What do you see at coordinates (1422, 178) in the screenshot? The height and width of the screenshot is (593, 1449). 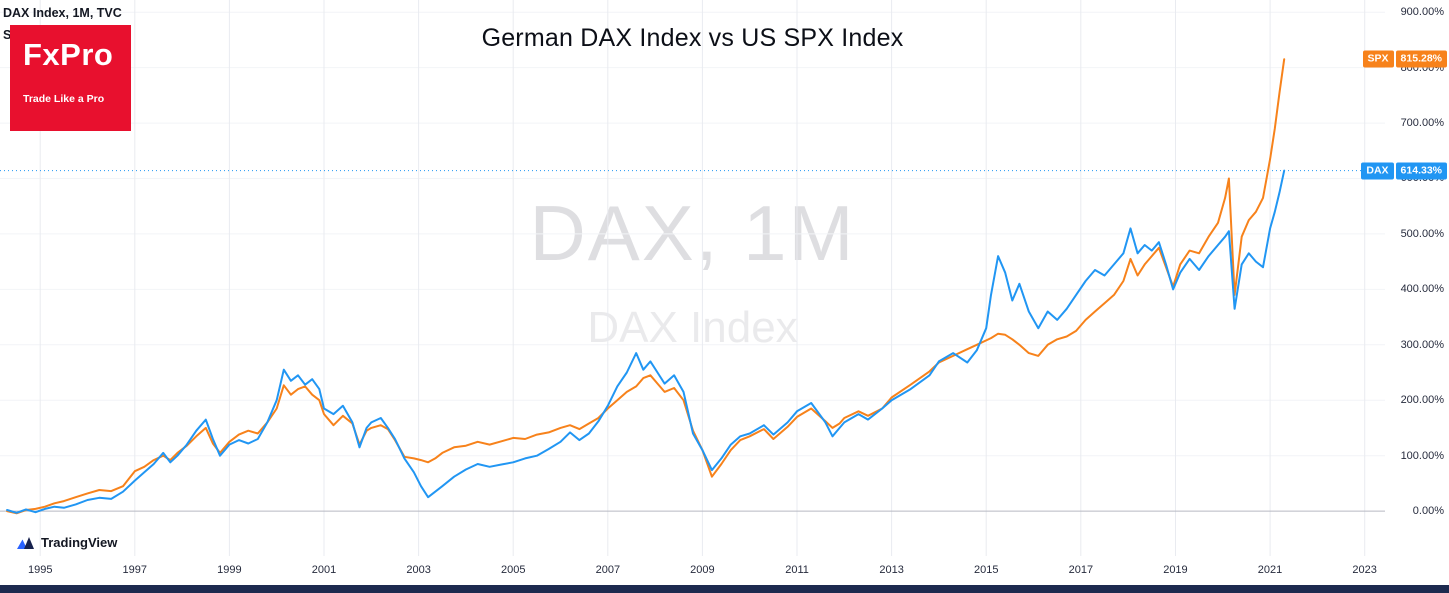 I see `y-axis-label: 600.00%` at bounding box center [1422, 178].